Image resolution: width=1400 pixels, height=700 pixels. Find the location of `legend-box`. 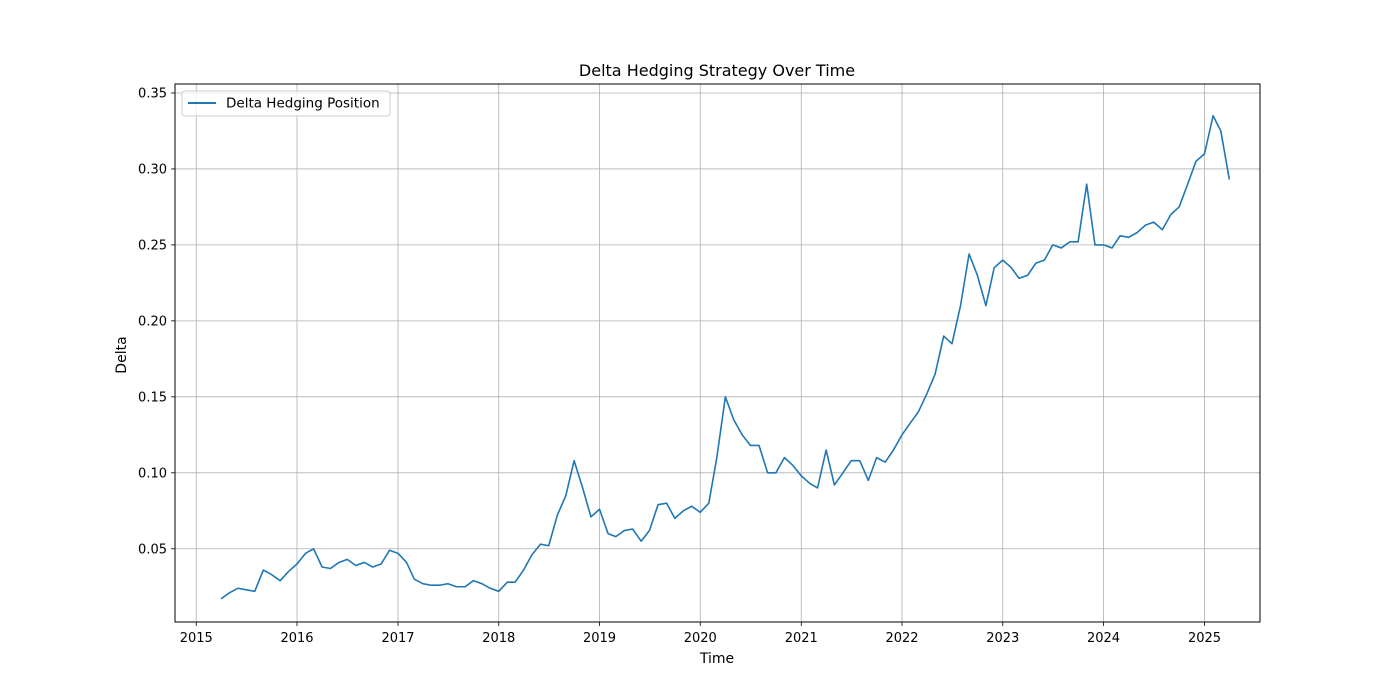

legend-box is located at coordinates (286, 103).